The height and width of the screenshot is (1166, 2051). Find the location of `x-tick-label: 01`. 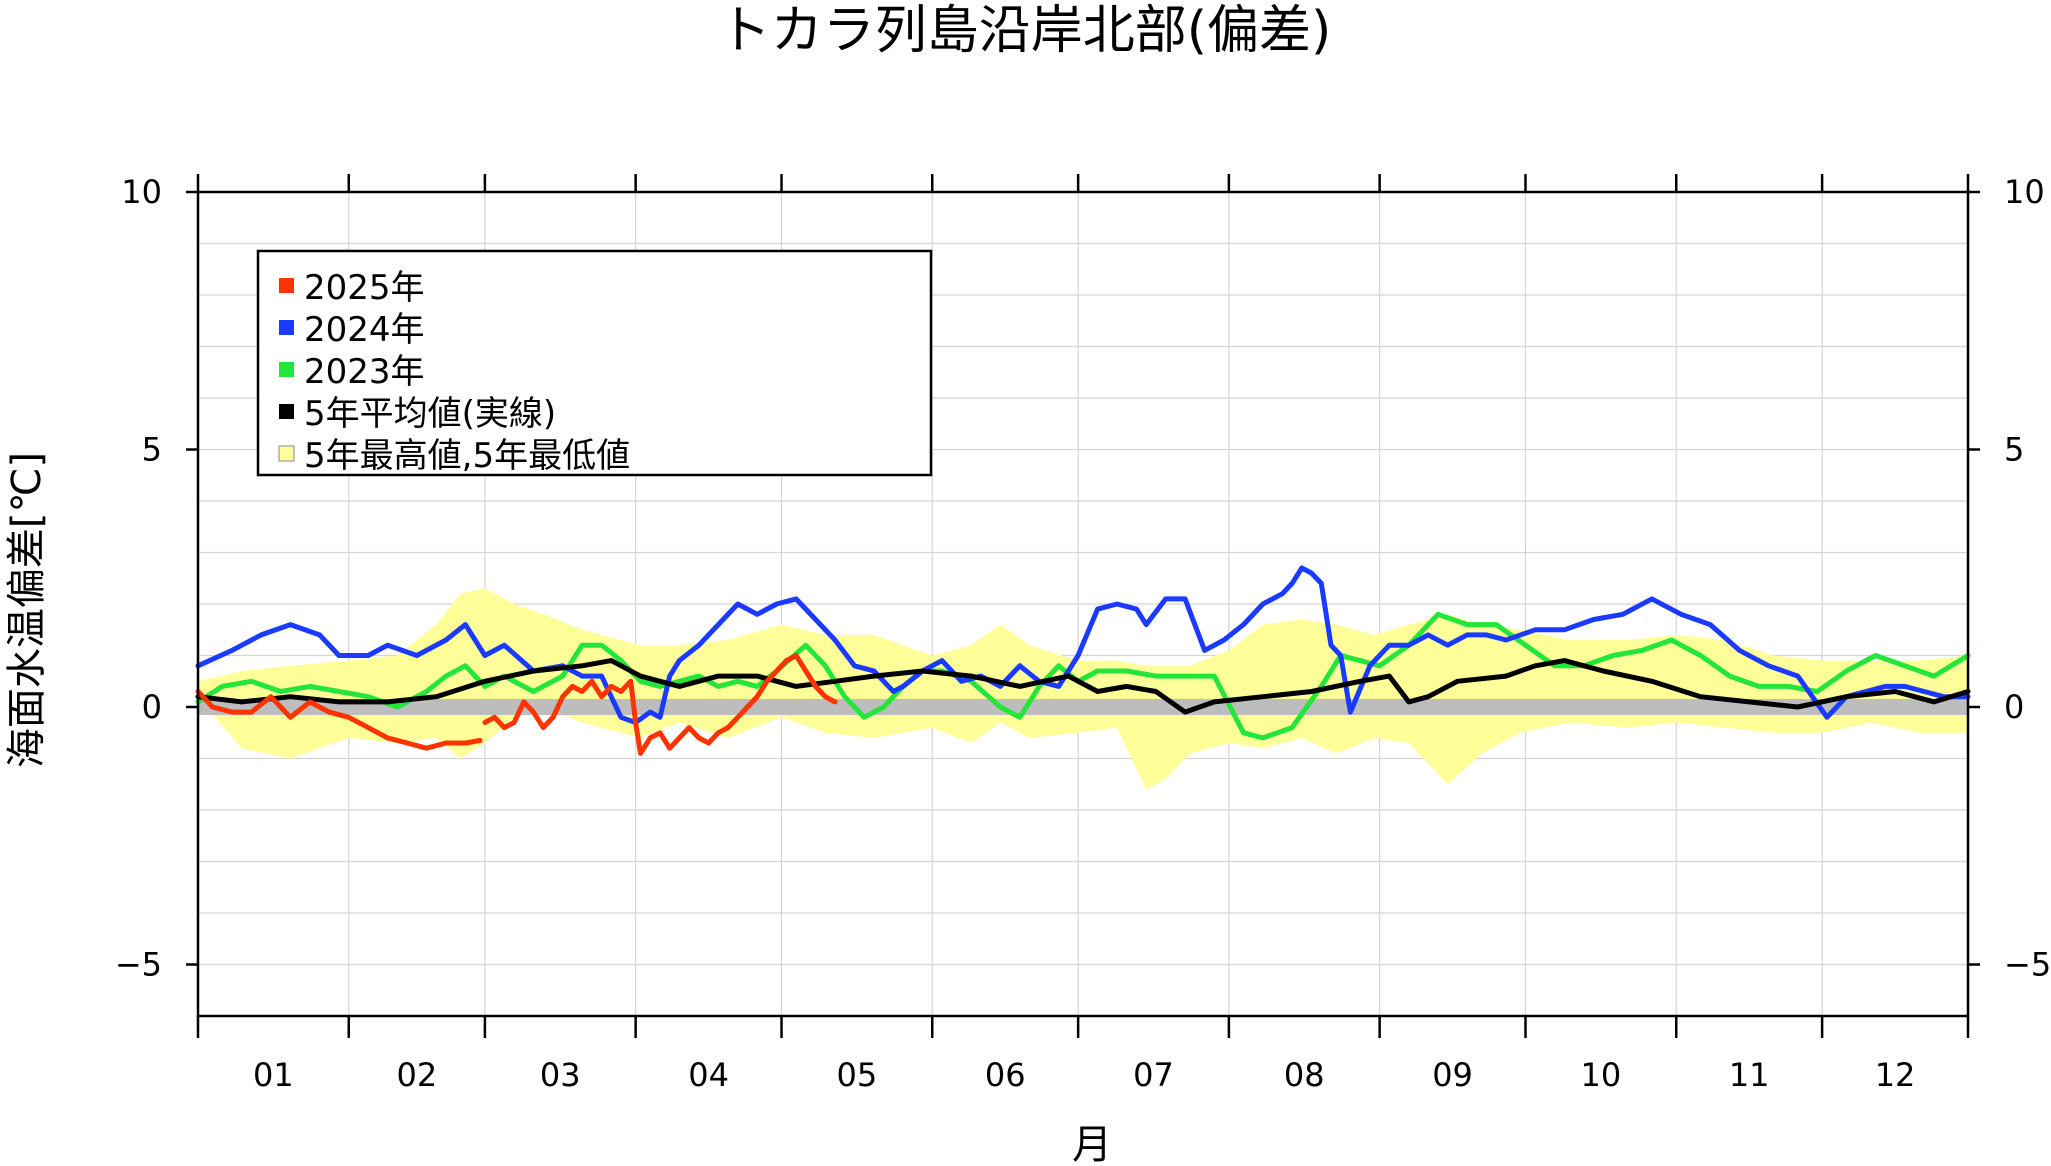

x-tick-label: 01 is located at coordinates (273, 1075).